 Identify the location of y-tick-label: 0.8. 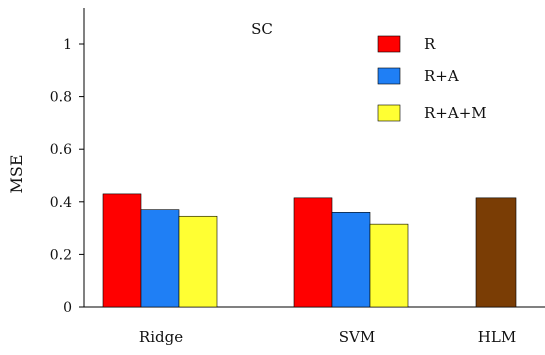
(61, 98).